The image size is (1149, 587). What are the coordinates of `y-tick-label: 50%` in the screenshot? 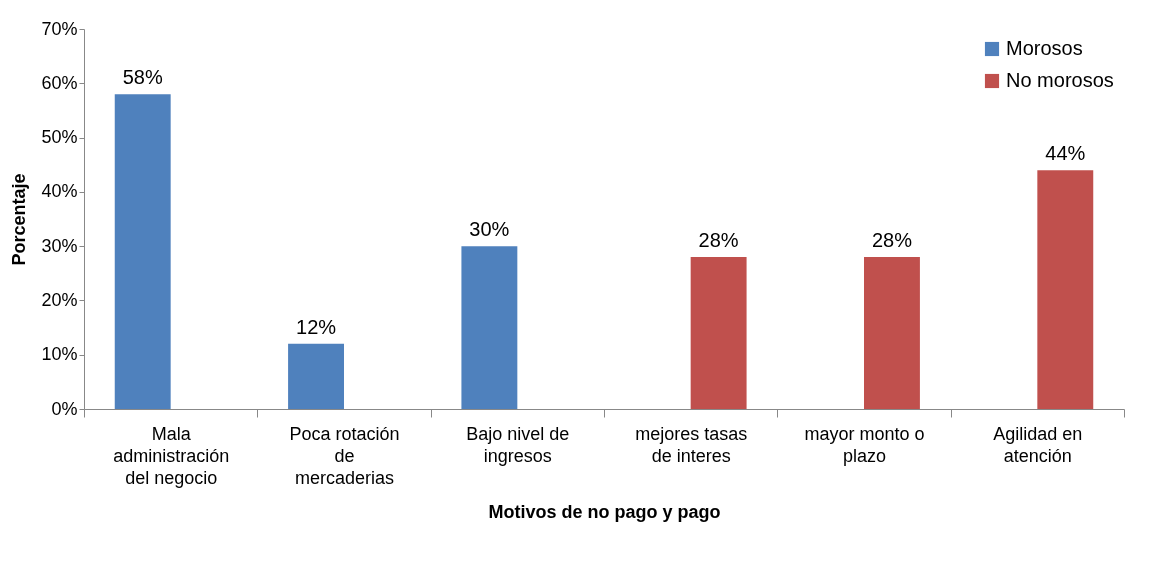 It's located at (59, 137).